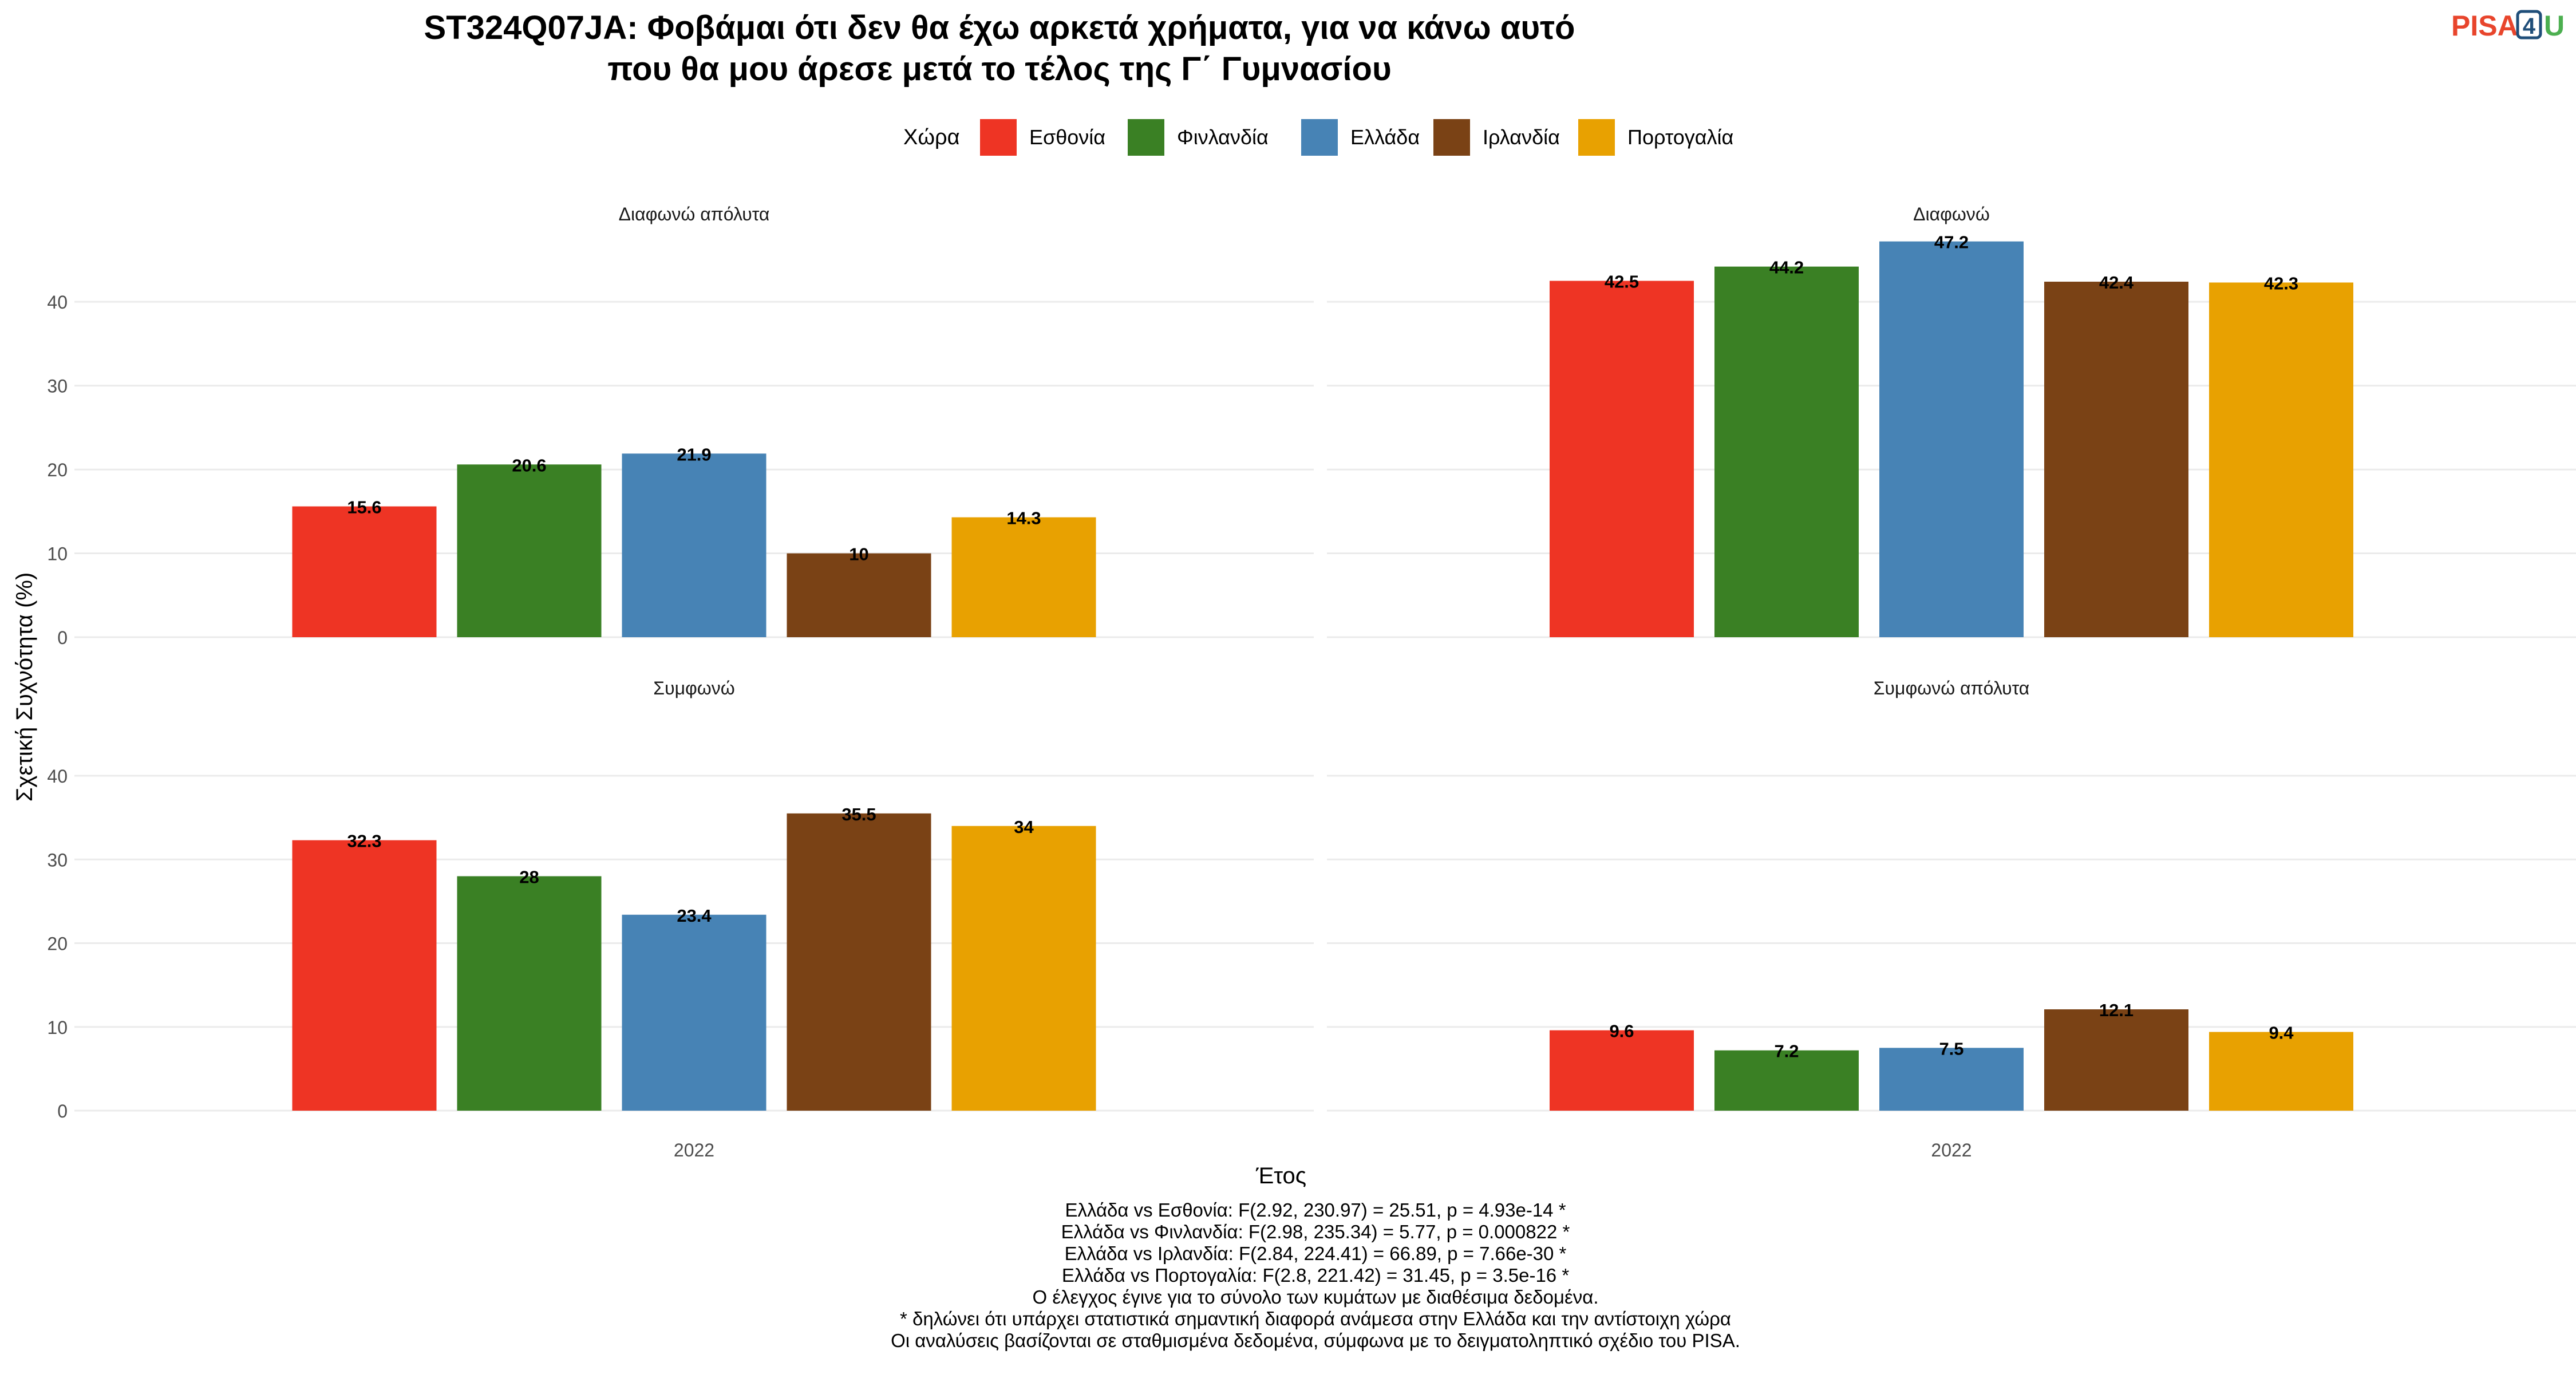 This screenshot has height=1374, width=2576. I want to click on legend-label-5: Πορτογαλία, so click(1680, 137).